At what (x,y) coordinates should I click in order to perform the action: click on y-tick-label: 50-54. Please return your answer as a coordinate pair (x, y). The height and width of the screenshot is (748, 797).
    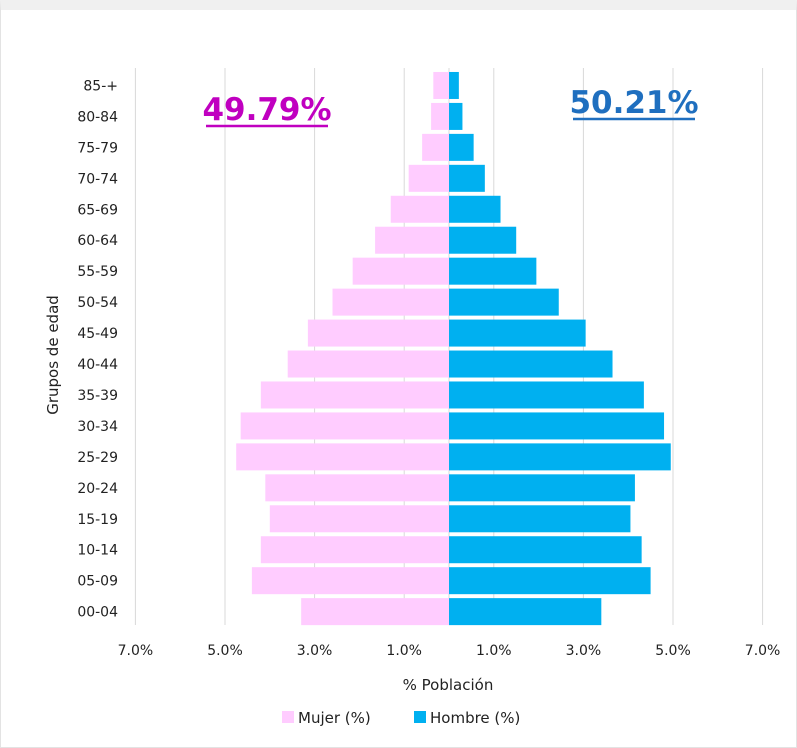
    Looking at the image, I should click on (97, 303).